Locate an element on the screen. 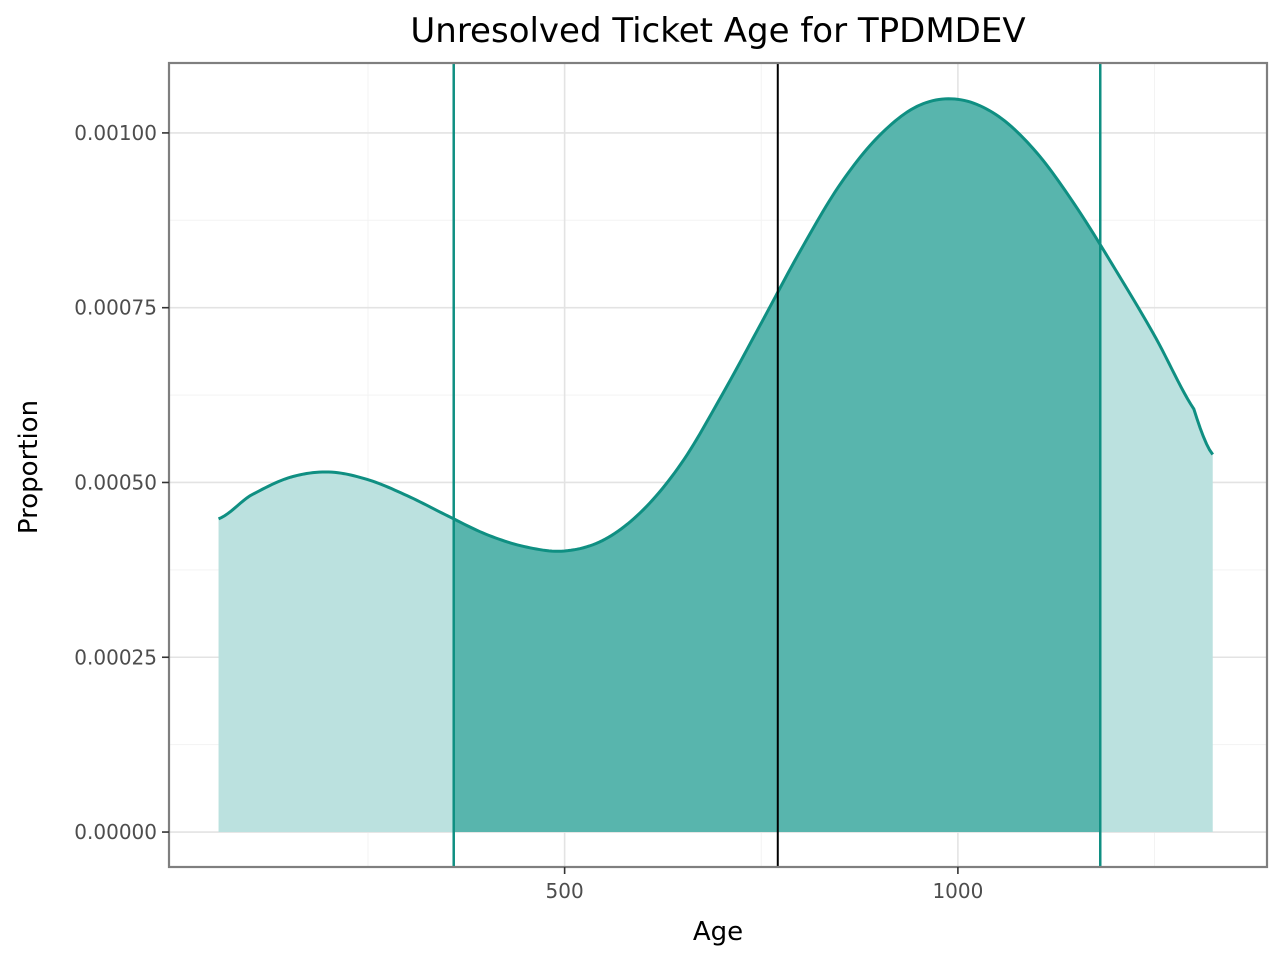  x-tick-label: 1000 is located at coordinates (957, 891).